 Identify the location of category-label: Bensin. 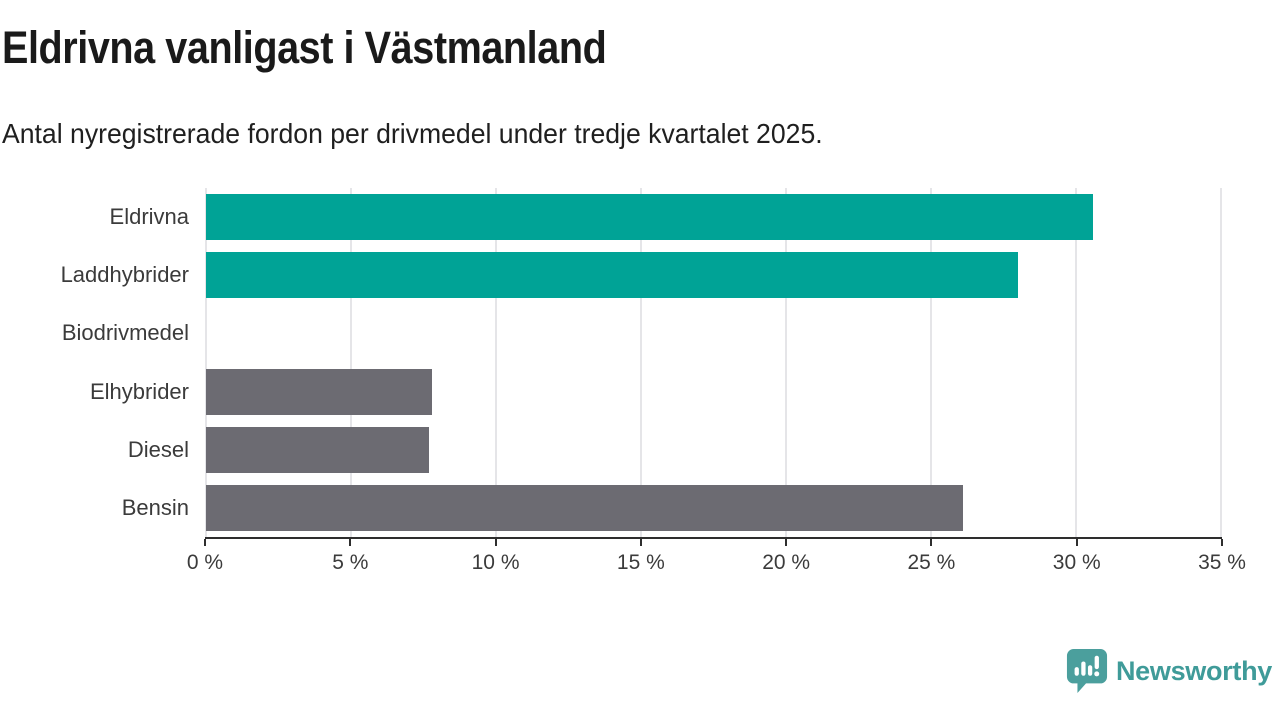
(155, 507).